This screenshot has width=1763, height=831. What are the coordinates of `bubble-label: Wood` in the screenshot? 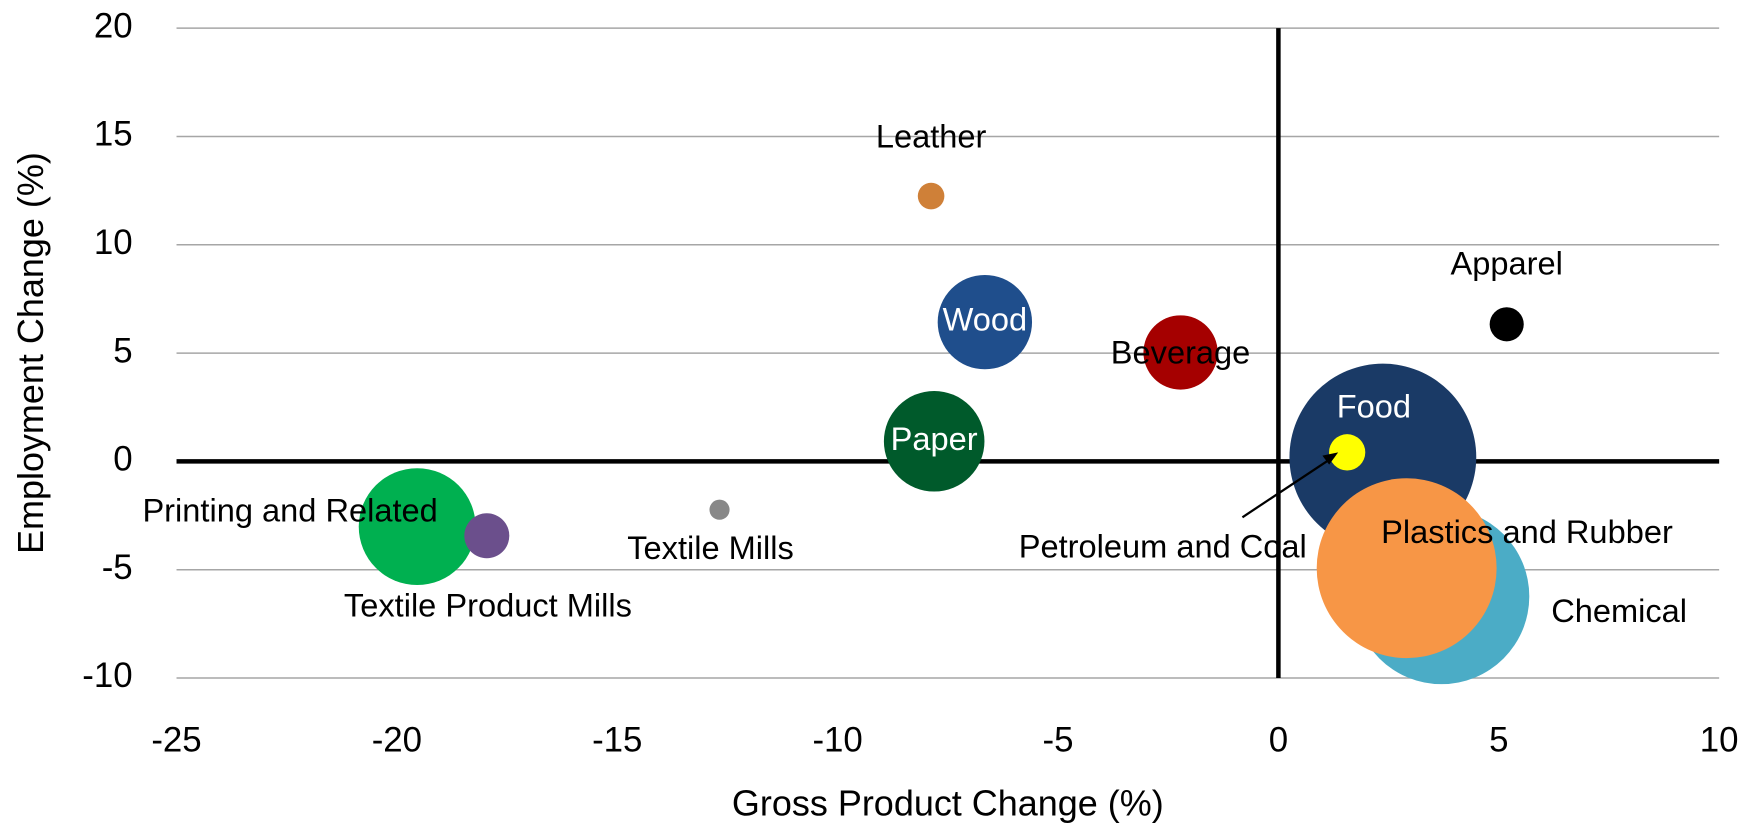 It's located at (985, 319).